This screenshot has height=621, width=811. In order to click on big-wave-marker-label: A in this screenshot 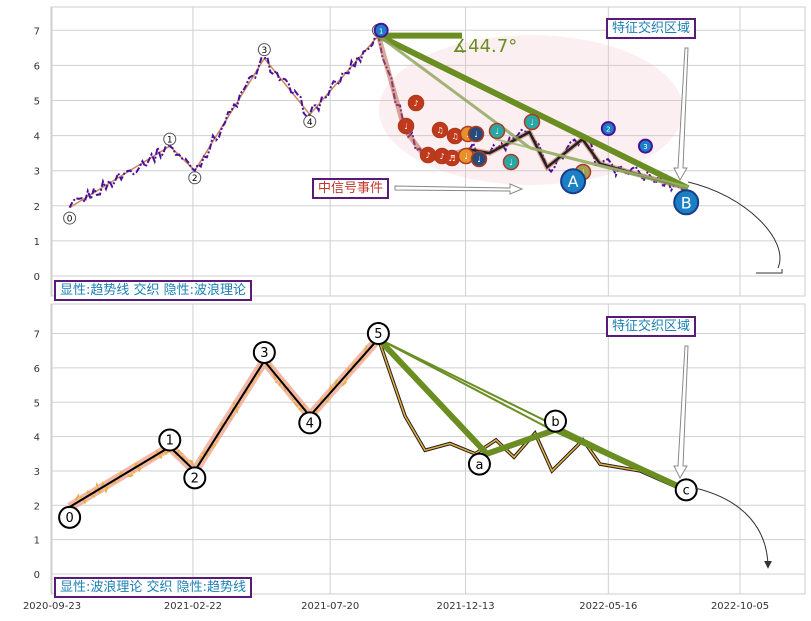, I will do `click(573, 181)`.